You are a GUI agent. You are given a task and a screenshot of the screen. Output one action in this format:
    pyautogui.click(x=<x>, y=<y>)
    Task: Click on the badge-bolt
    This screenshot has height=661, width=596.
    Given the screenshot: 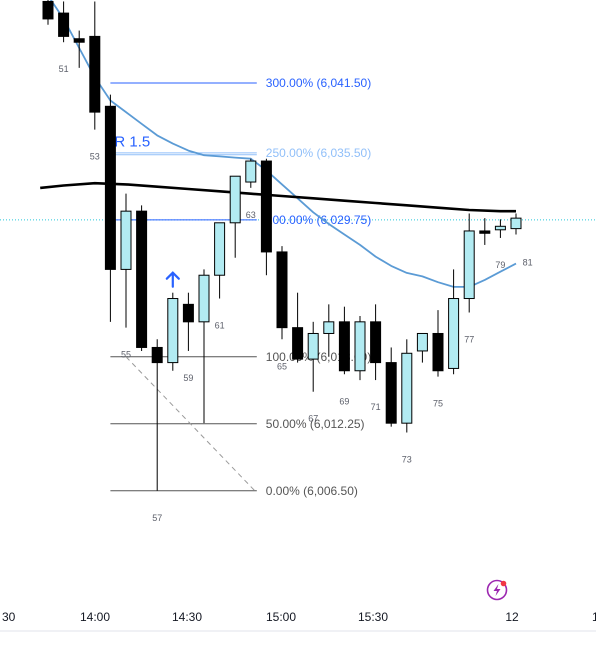 What is the action you would take?
    pyautogui.click(x=497, y=590)
    